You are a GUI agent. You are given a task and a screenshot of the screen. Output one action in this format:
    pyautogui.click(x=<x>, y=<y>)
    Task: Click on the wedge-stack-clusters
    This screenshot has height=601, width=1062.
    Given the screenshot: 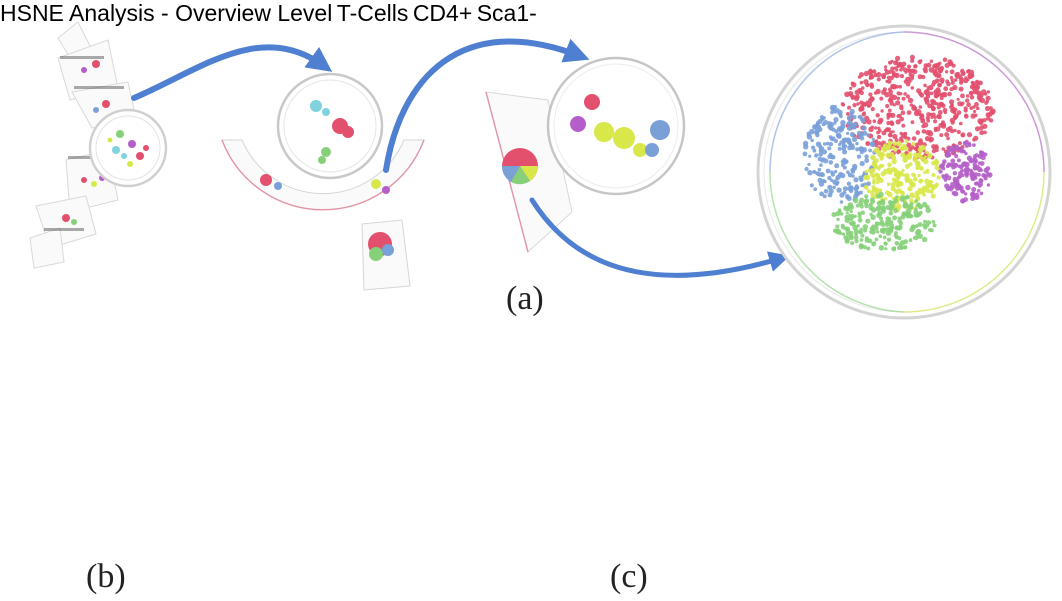 What is the action you would take?
    pyautogui.click(x=86, y=142)
    